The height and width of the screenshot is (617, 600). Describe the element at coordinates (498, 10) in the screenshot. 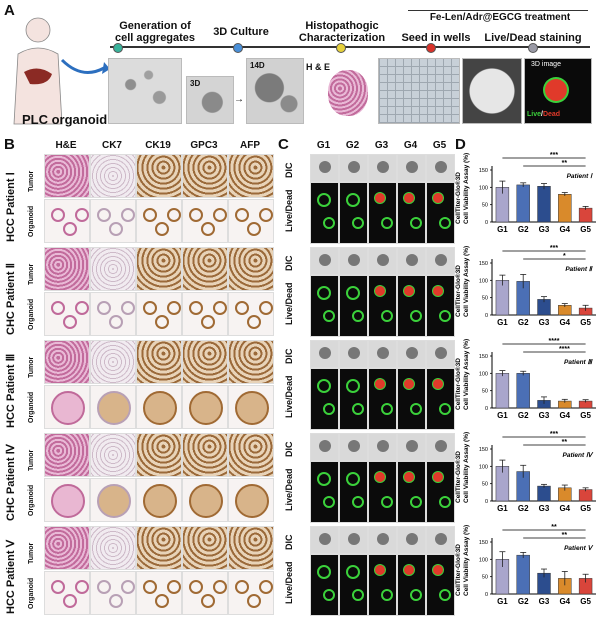

I see `treatment-bracket` at that location.